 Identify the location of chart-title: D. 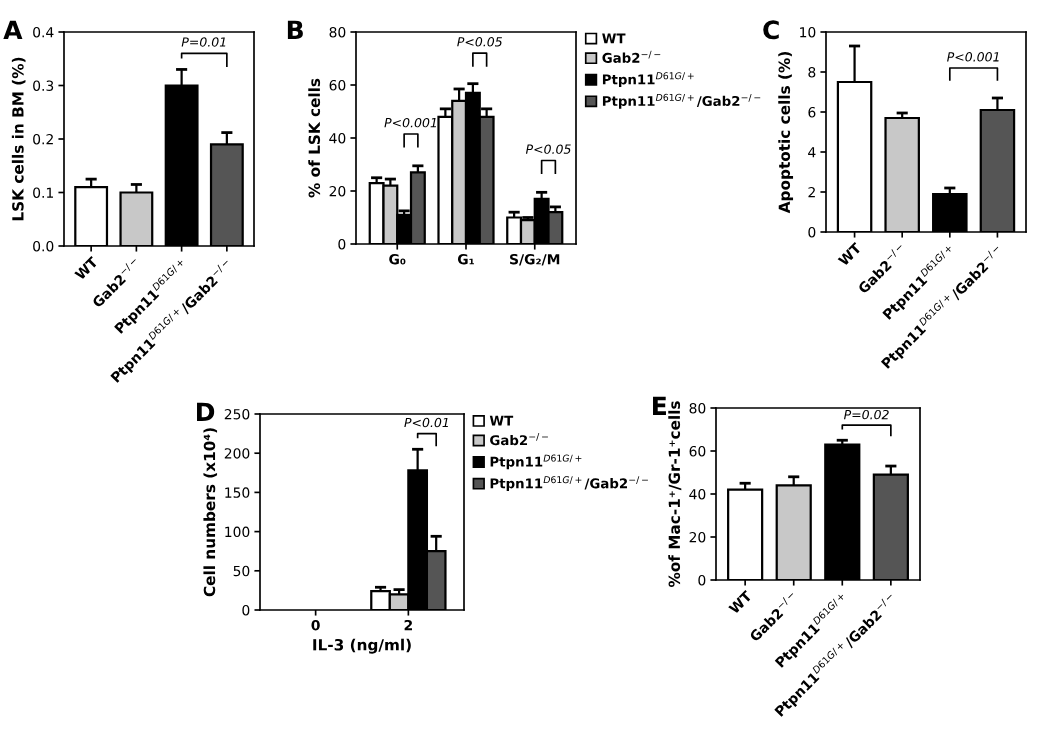
(206, 411).